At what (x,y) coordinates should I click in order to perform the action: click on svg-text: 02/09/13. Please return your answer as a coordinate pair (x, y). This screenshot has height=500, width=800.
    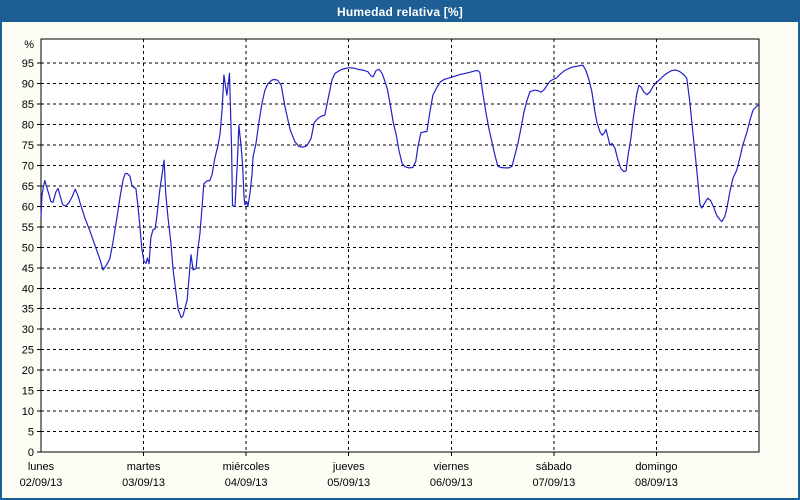
    Looking at the image, I should click on (41, 483).